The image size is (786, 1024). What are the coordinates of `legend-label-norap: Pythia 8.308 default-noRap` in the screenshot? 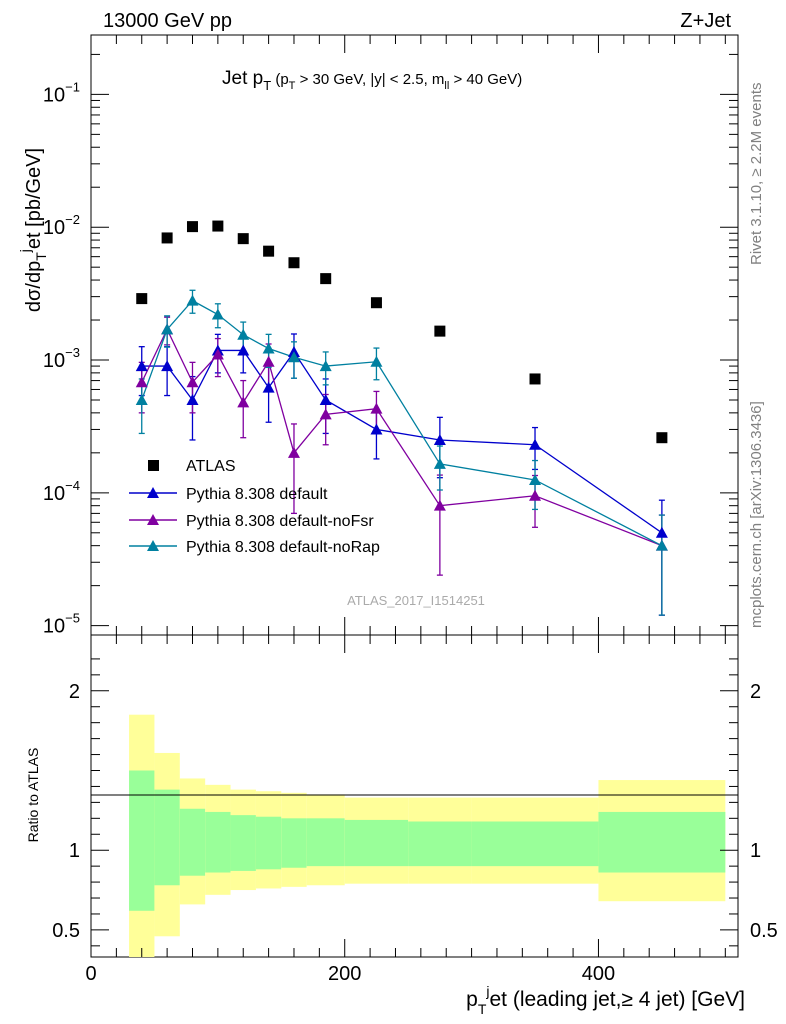 It's located at (283, 547).